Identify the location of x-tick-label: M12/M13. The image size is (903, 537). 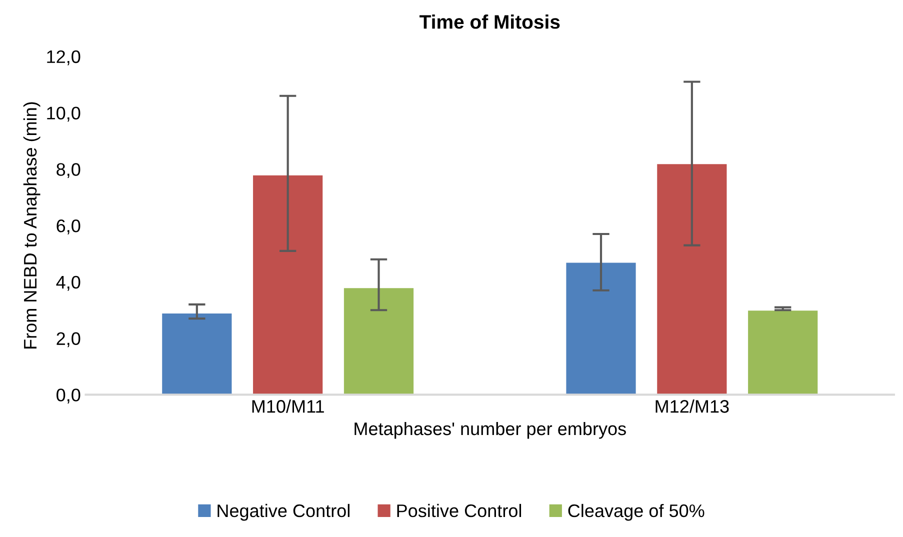
(692, 406).